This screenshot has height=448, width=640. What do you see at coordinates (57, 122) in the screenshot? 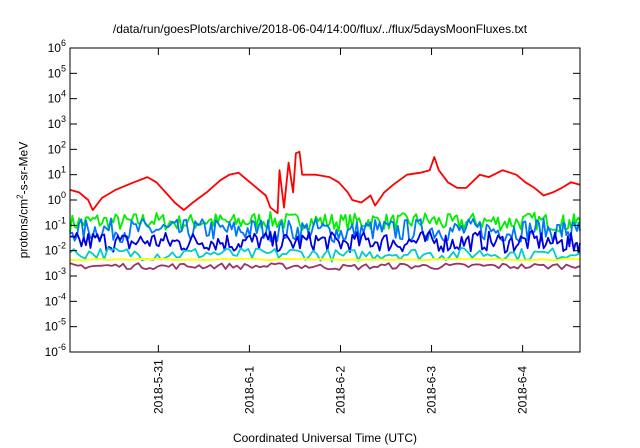
I see `y-tick-label: 10³` at bounding box center [57, 122].